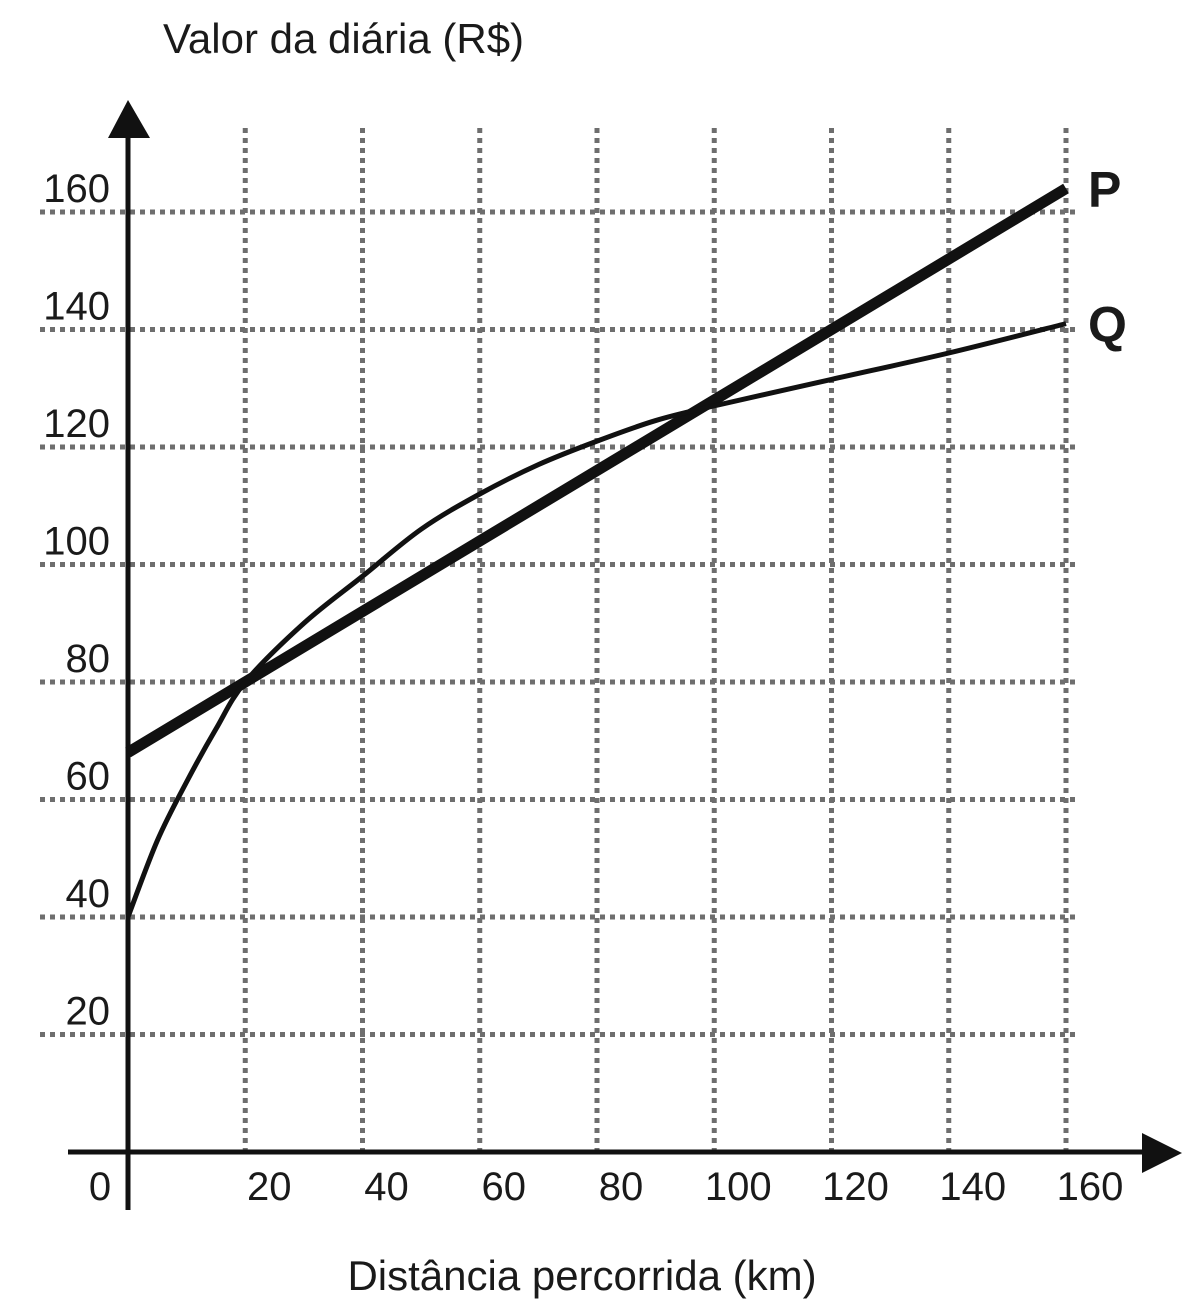  I want to click on y-tick-label-140: 140, so click(76, 307).